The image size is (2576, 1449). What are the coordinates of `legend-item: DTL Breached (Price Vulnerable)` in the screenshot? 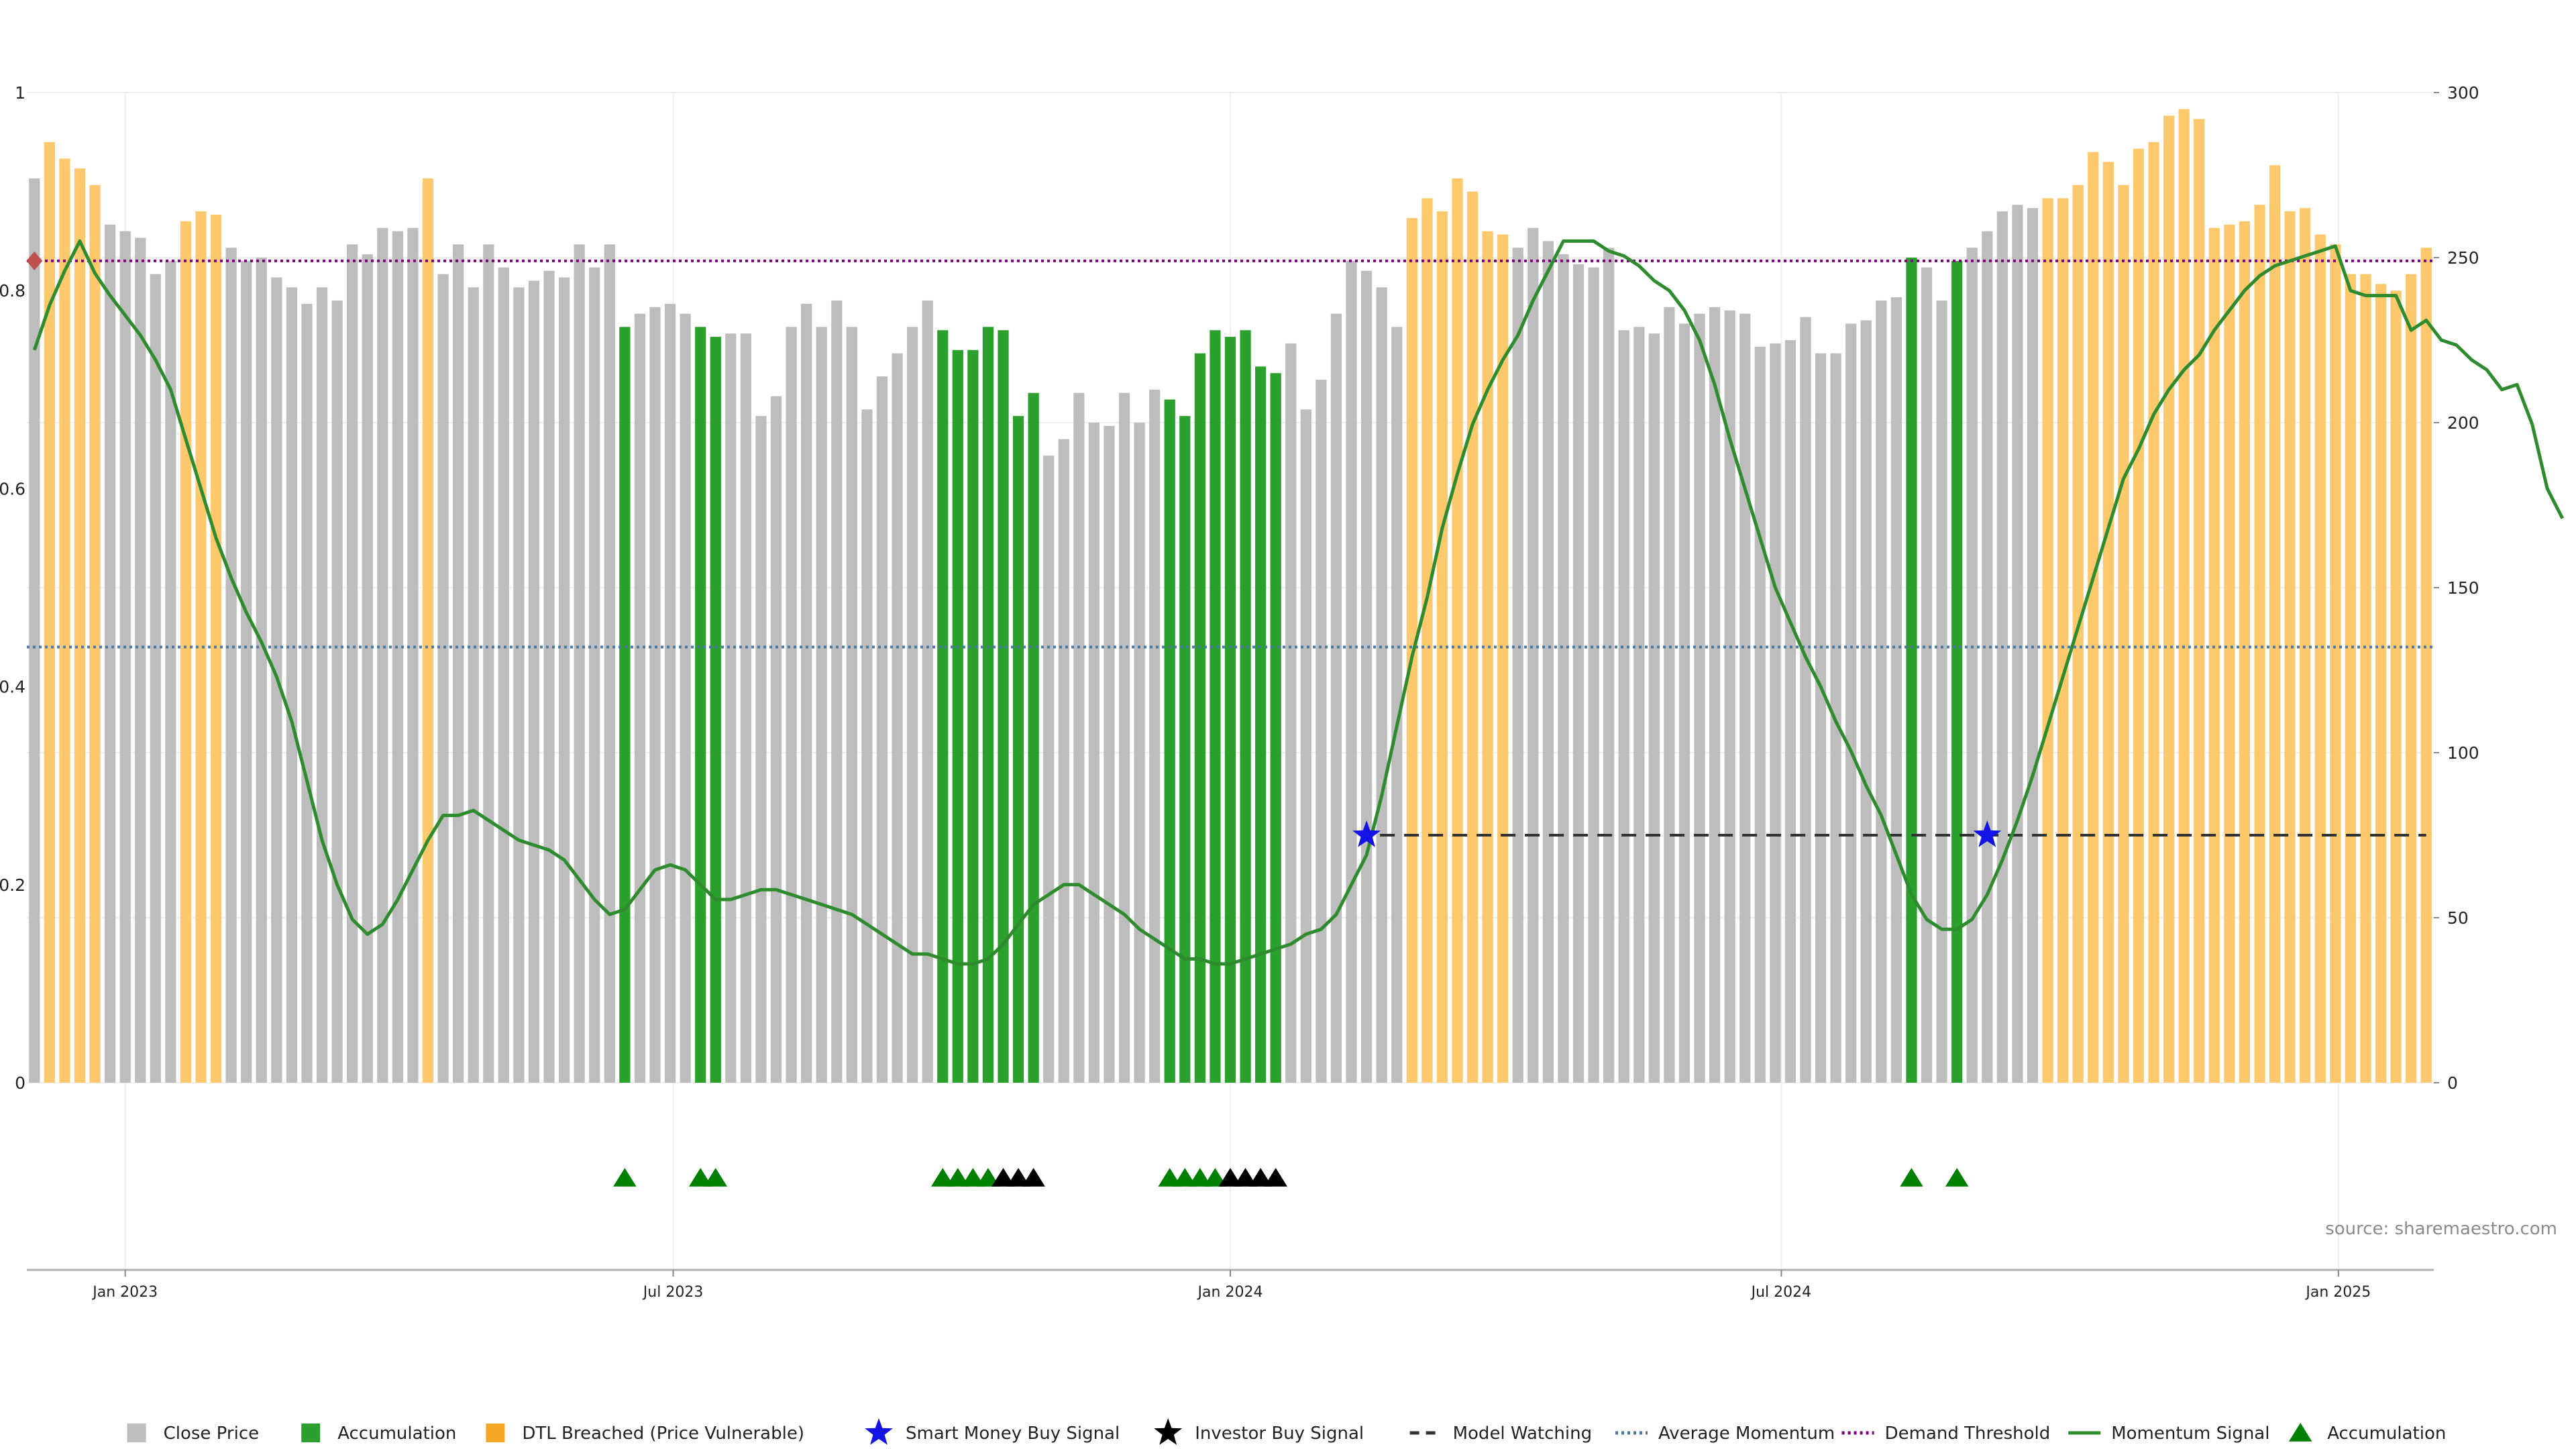 It's located at (645, 1434).